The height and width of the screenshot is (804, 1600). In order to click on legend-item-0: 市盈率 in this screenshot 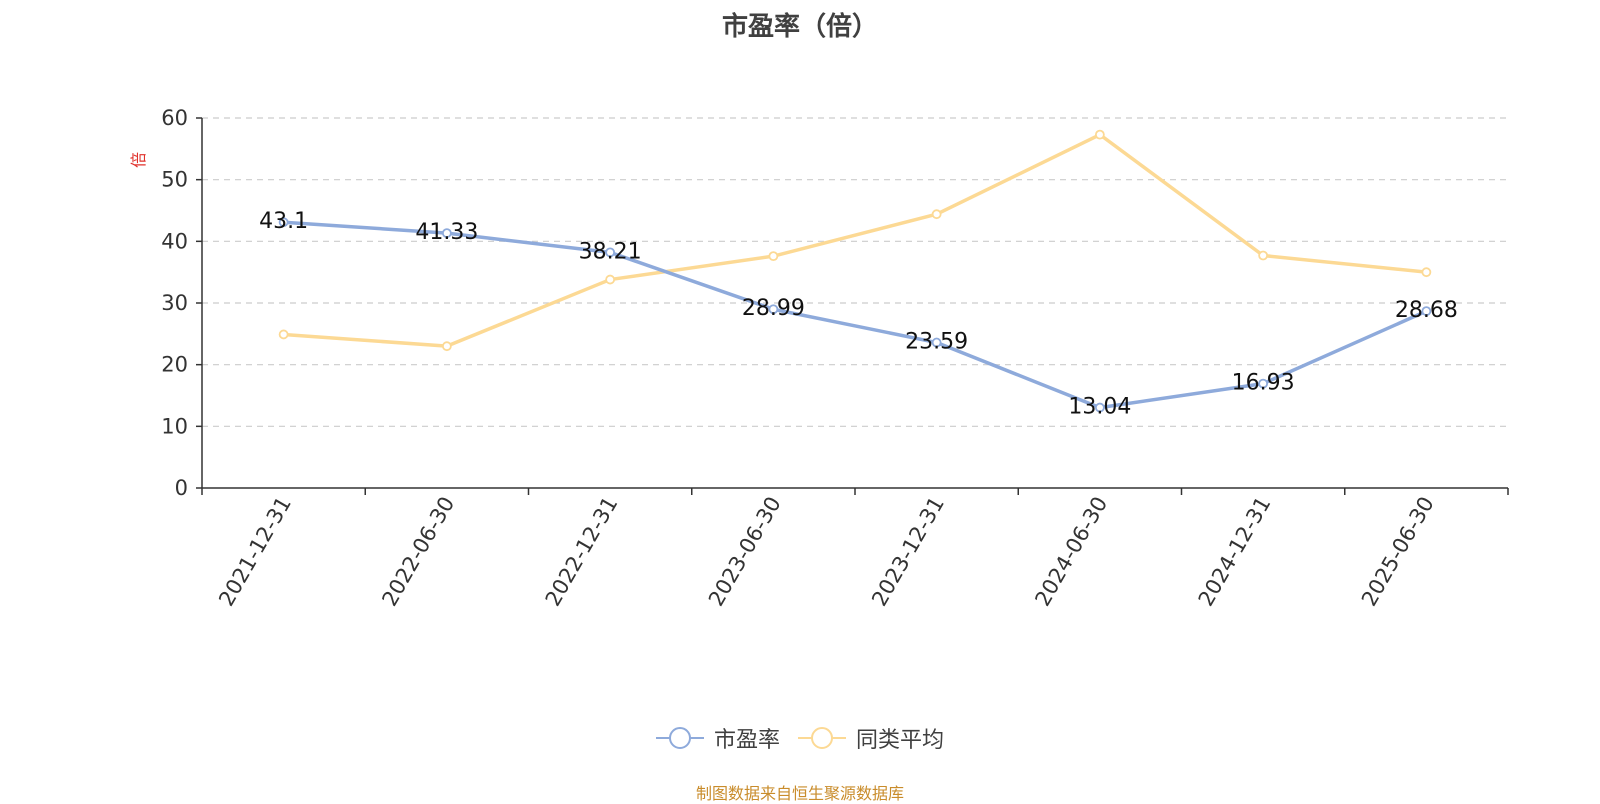, I will do `click(717, 738)`.